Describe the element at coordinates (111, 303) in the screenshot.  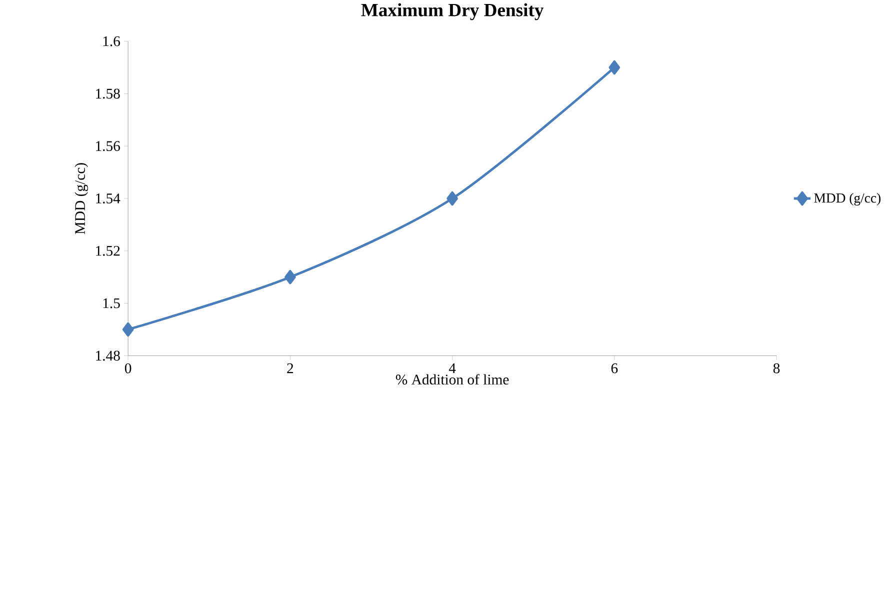
I see `y-tick-label: 1.5` at that location.